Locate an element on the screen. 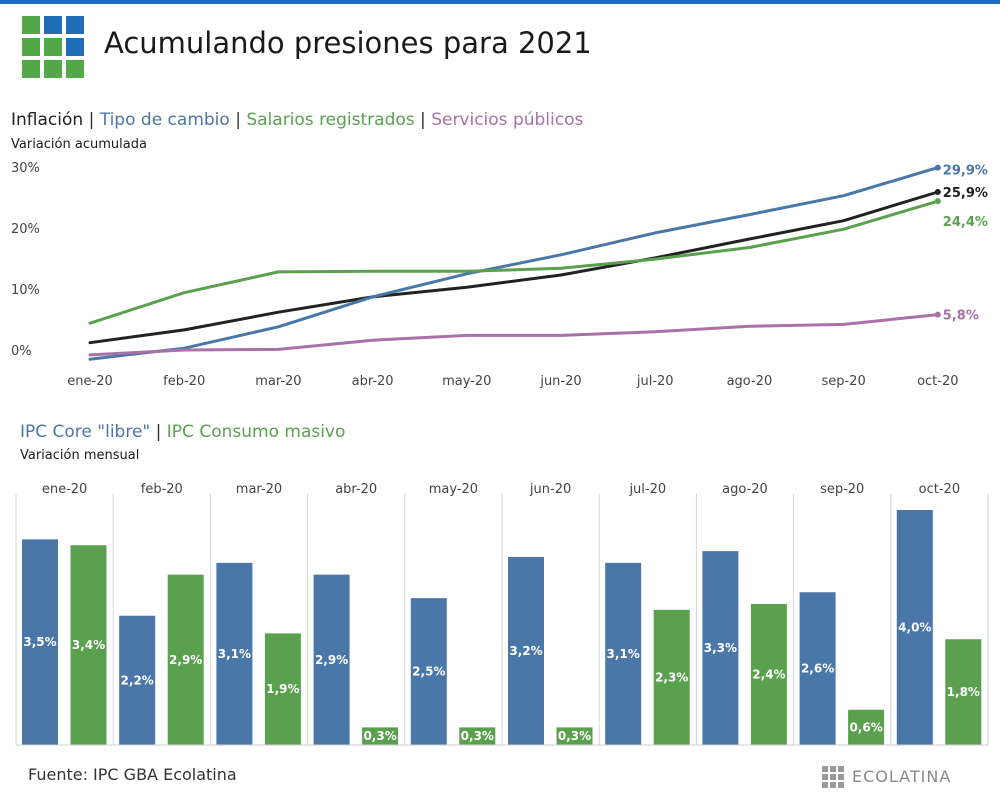 The height and width of the screenshot is (800, 1000). end-point-servicios is located at coordinates (937, 314).